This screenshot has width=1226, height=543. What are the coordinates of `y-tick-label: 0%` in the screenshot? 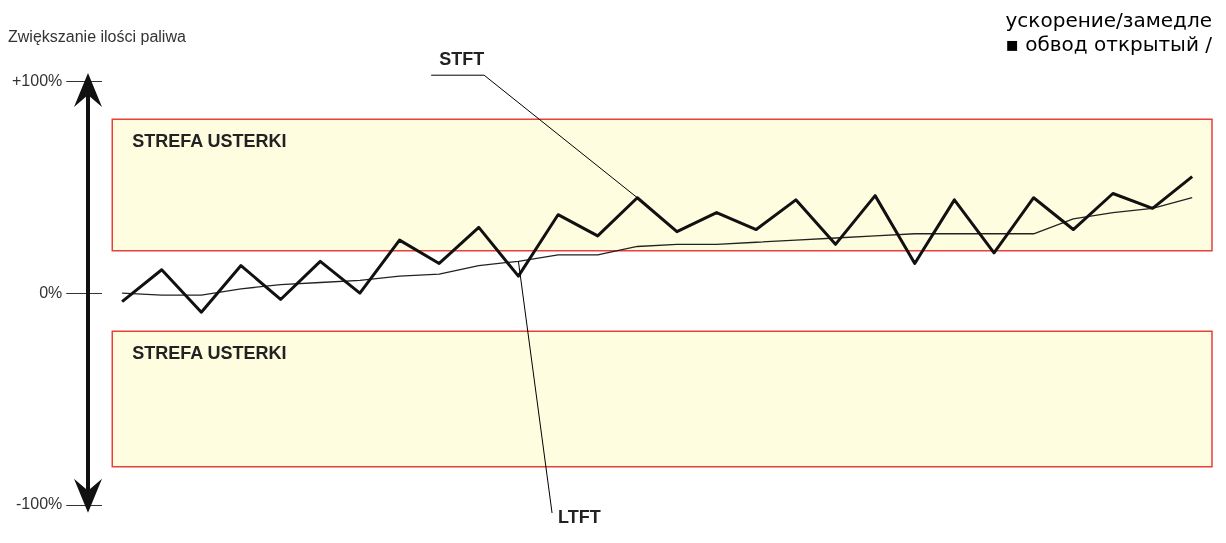 It's located at (51, 292).